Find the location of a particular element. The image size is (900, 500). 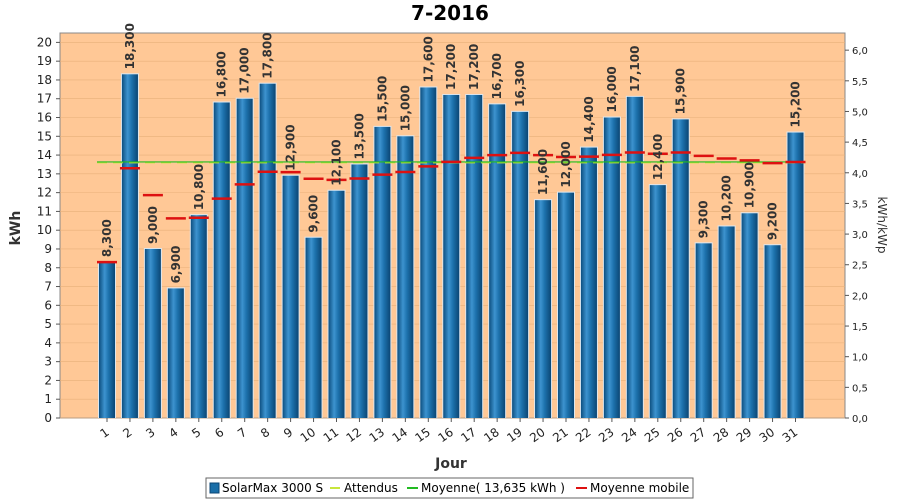

x-tick-label: 24 is located at coordinates (629, 435).